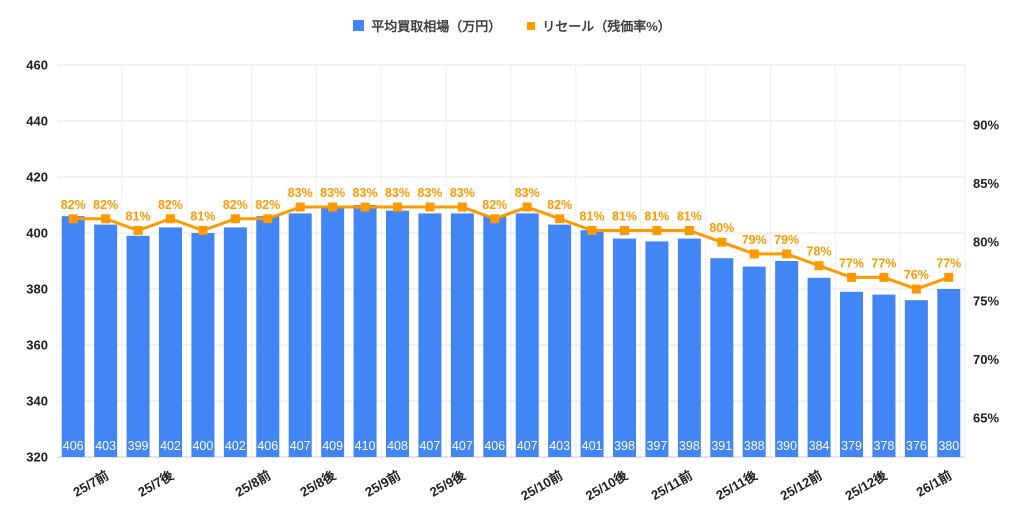  Describe the element at coordinates (494, 446) in the screenshot. I see `bar-value-label: 406` at that location.